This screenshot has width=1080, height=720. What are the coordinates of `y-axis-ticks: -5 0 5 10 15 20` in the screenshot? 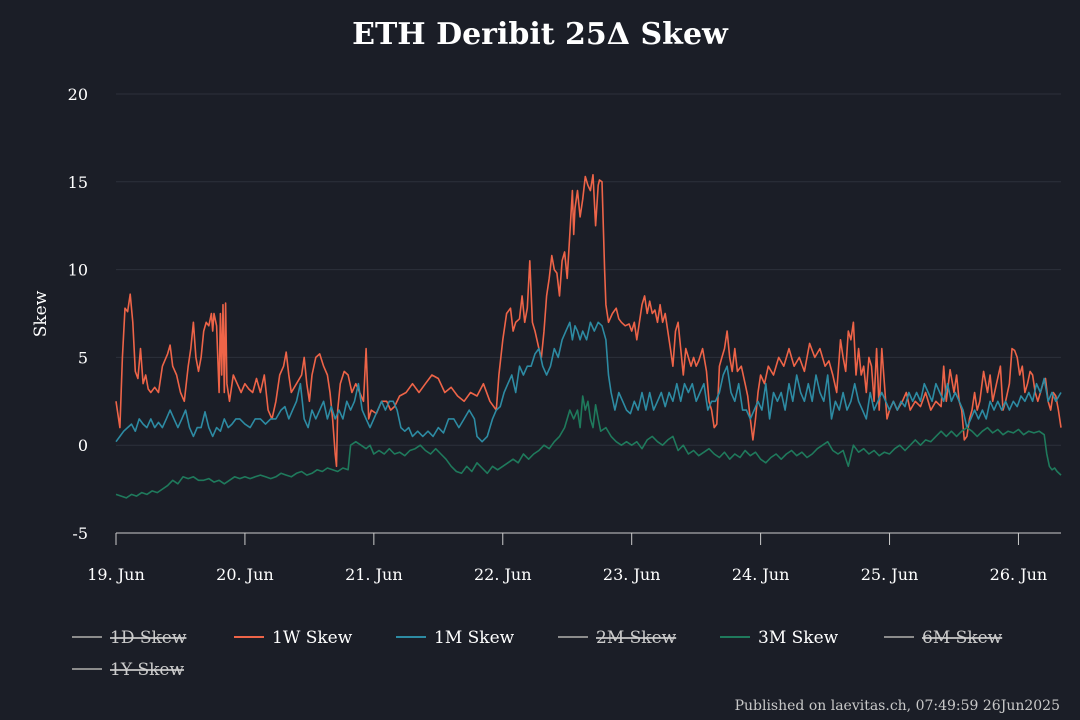 It's located at (78, 314).